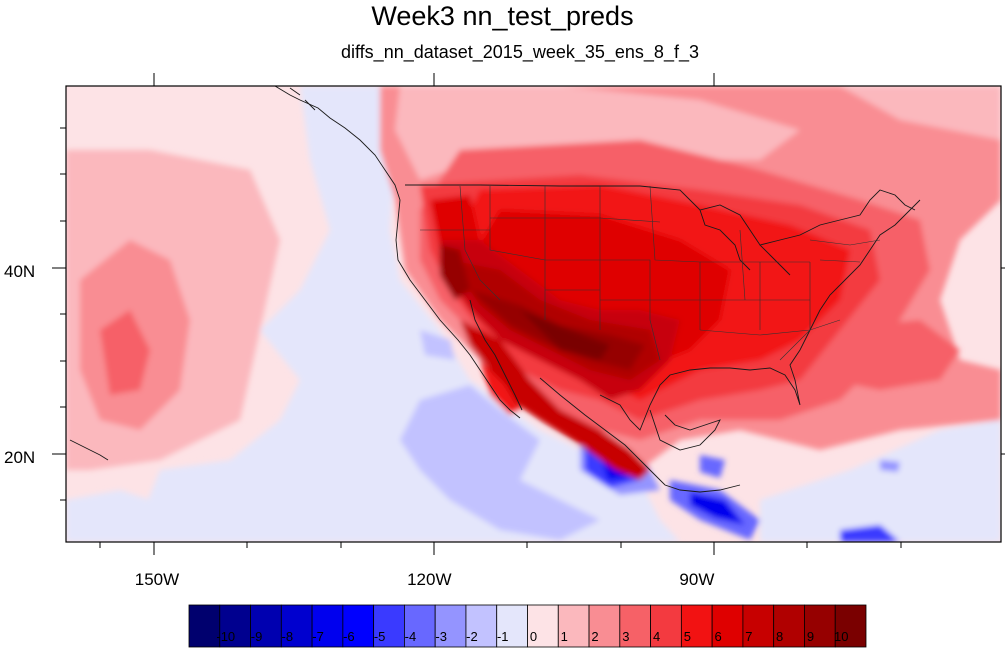 The height and width of the screenshot is (672, 1005). I want to click on colorbar-label: 6, so click(718, 636).